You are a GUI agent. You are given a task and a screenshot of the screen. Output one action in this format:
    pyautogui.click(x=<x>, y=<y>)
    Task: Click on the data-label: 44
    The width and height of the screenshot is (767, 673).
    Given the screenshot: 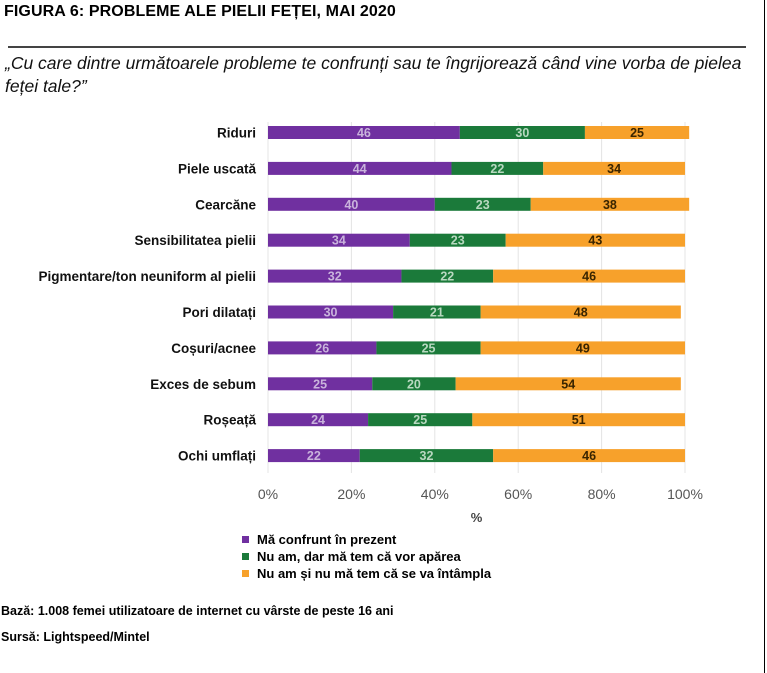 What is the action you would take?
    pyautogui.click(x=360, y=169)
    